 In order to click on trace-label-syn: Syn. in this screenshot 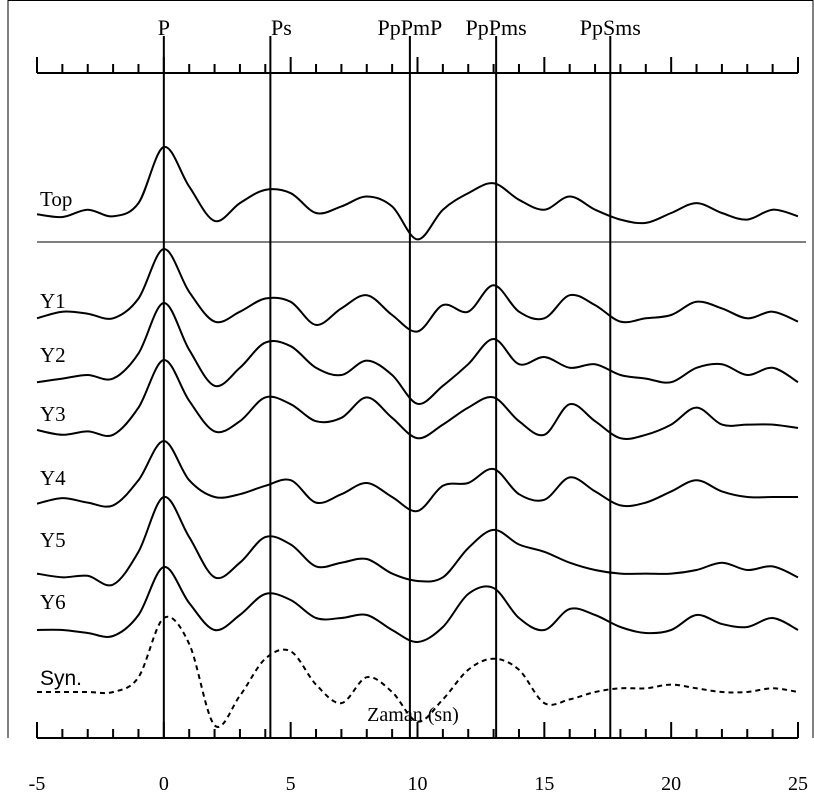, I will do `click(61, 678)`.